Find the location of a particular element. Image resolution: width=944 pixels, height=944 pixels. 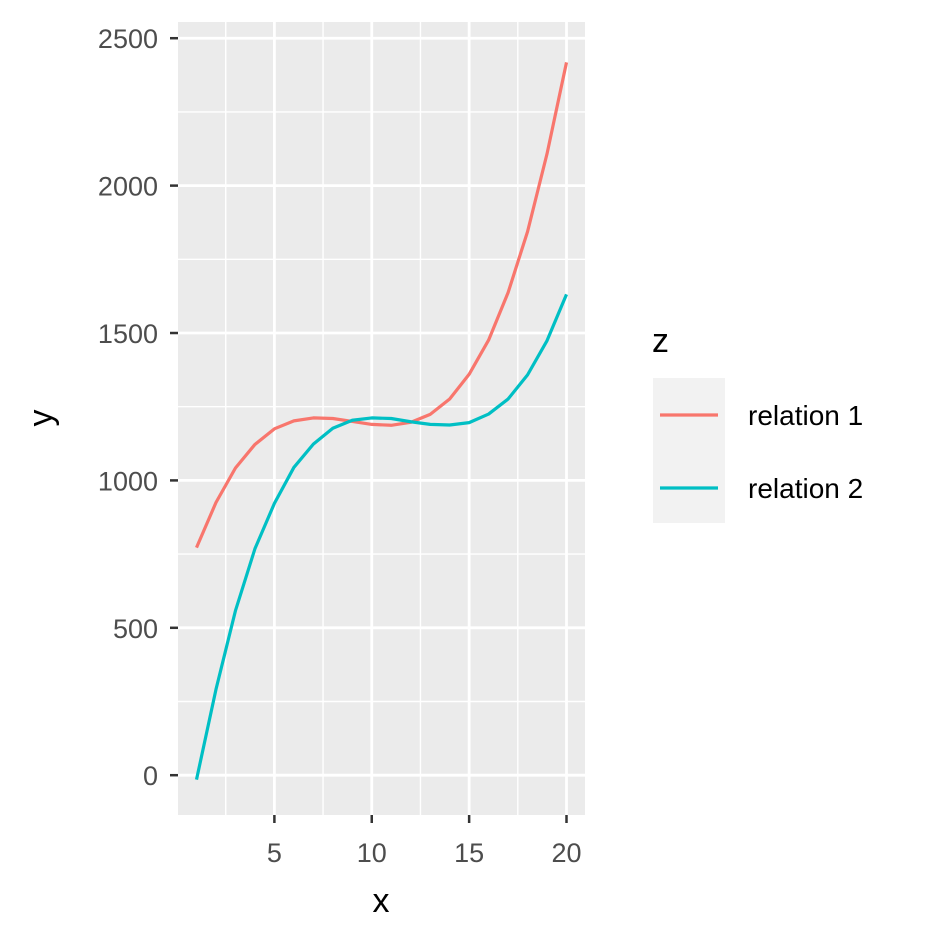

y-tick-label: 0 is located at coordinates (150, 776).